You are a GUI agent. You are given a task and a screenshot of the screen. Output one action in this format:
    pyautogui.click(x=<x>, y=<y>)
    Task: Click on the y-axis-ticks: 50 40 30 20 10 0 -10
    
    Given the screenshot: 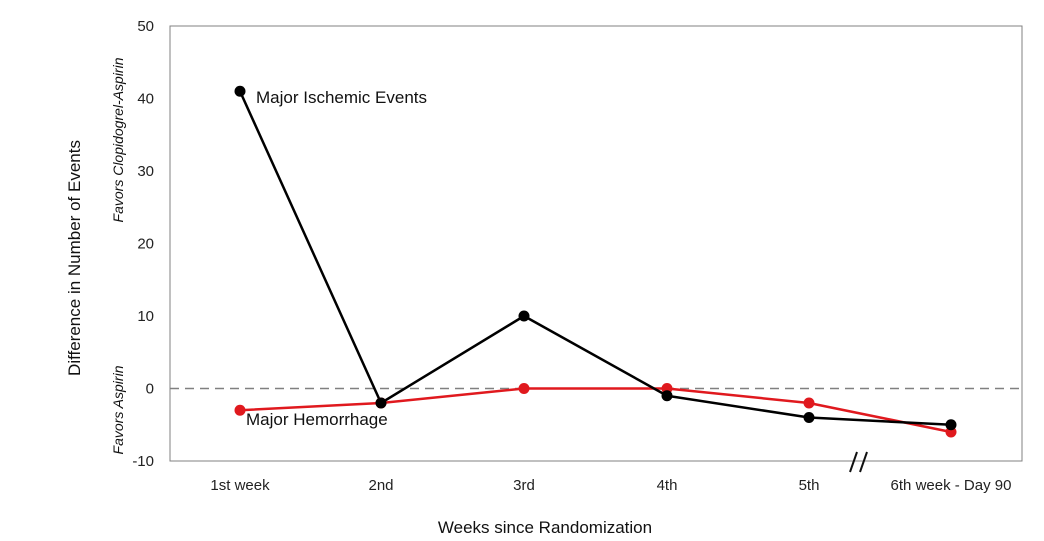 What is the action you would take?
    pyautogui.click(x=143, y=244)
    